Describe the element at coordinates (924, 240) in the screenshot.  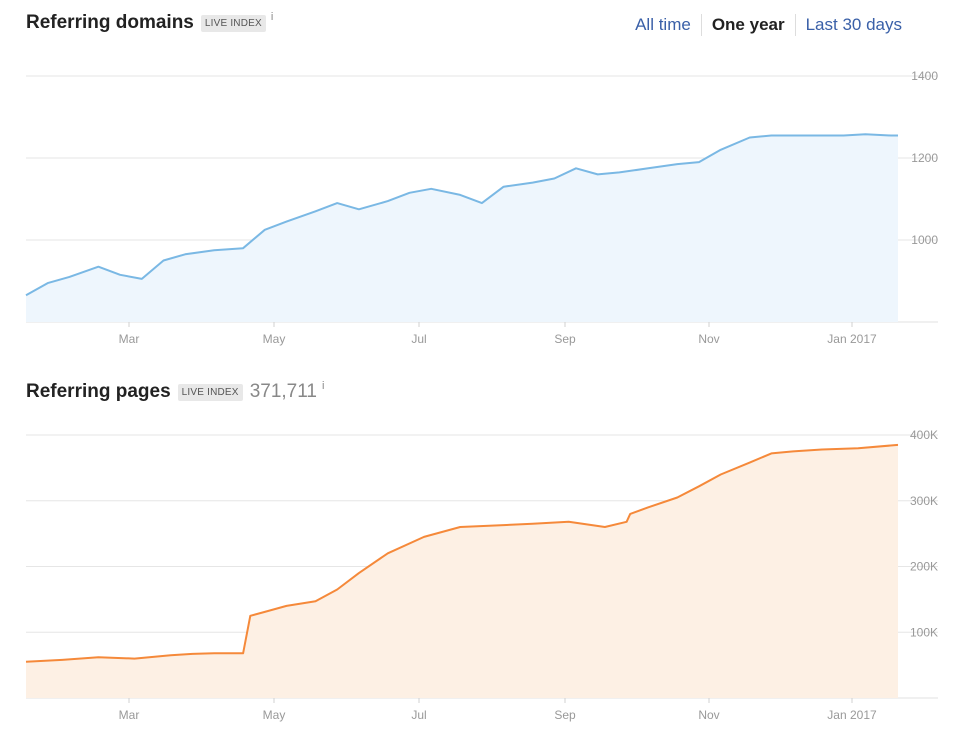
I see `y-tick-label: 1000` at that location.